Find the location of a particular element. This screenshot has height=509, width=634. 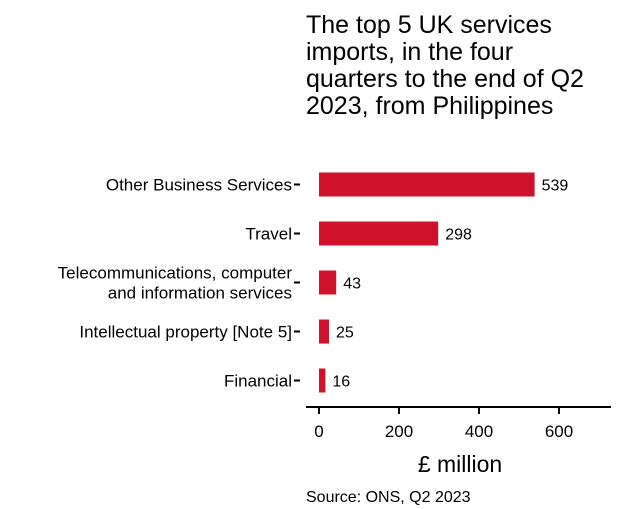

value-label: 298 is located at coordinates (458, 235).